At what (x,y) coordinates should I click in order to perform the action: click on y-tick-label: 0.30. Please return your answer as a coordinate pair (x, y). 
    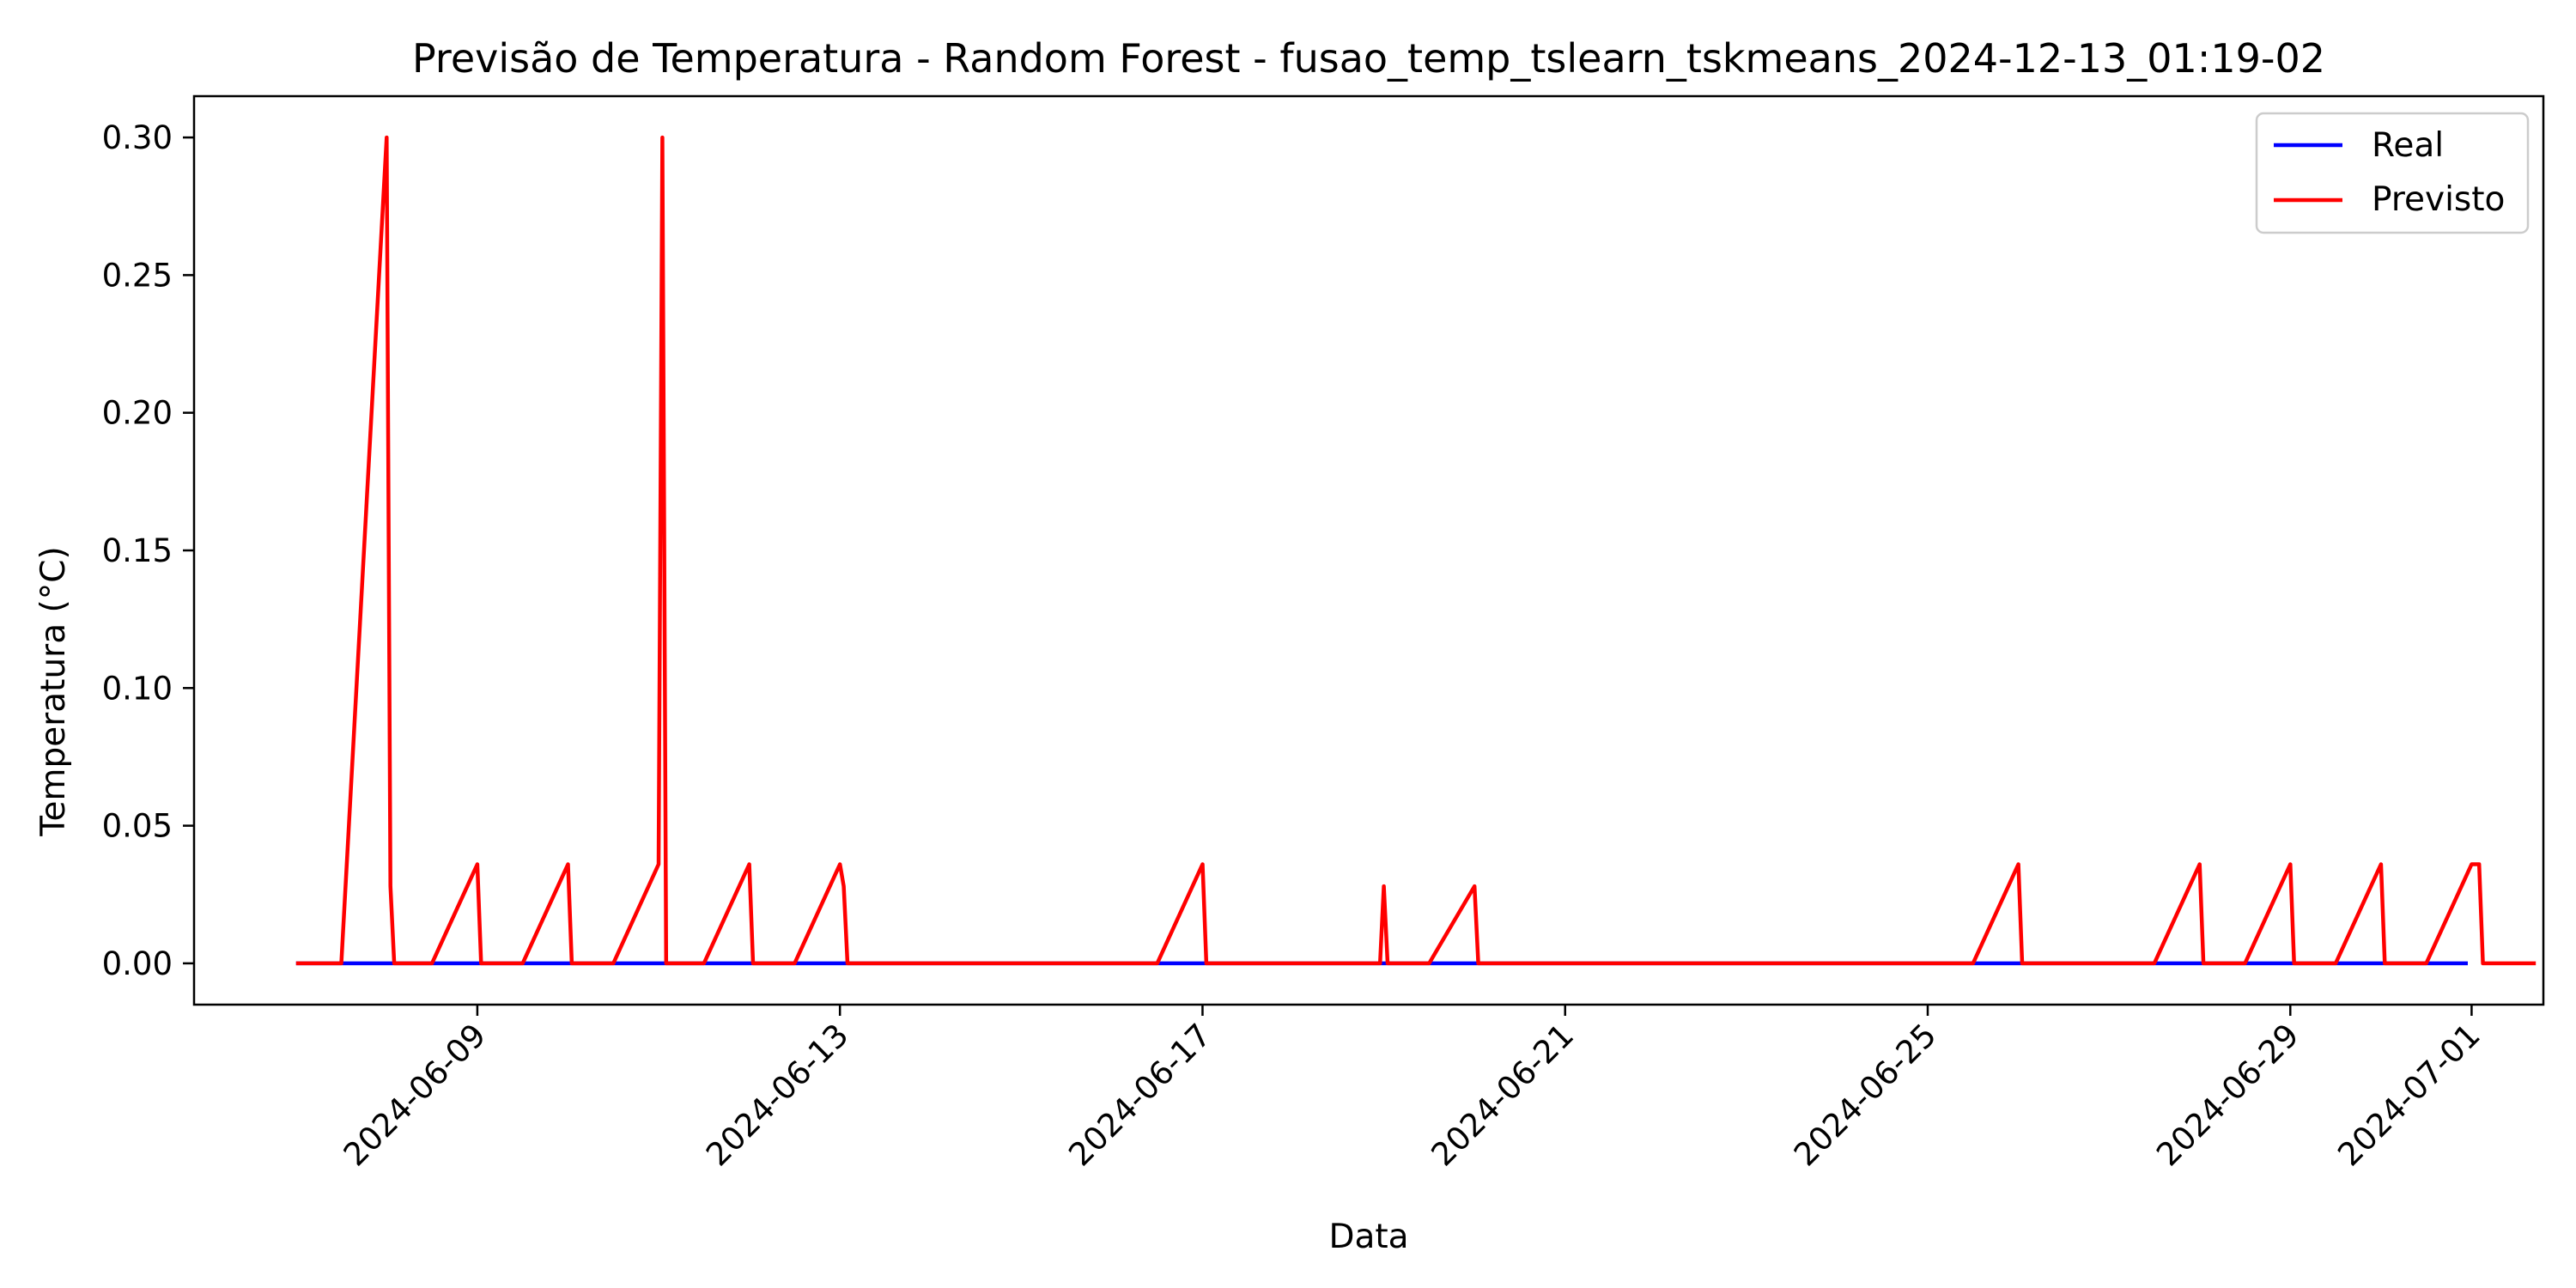
    Looking at the image, I should click on (137, 137).